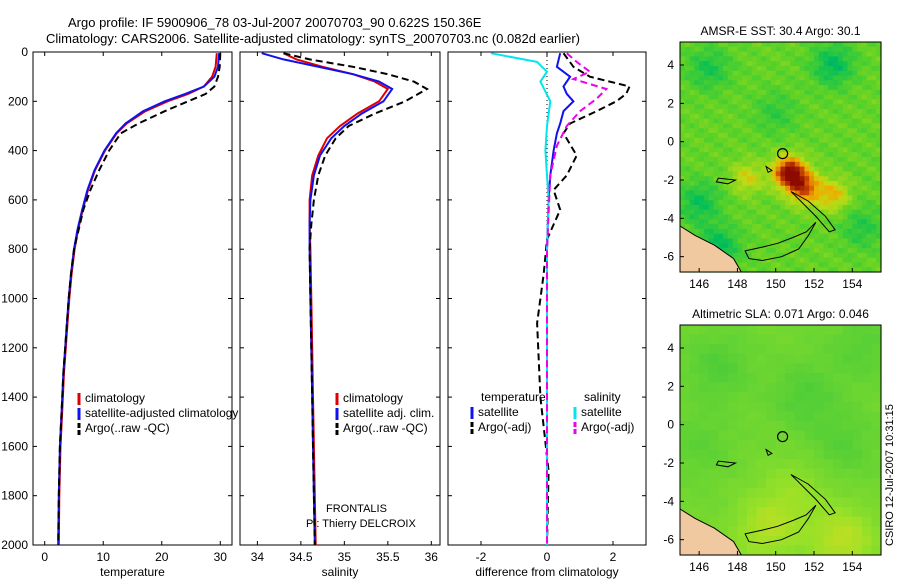  What do you see at coordinates (814, 567) in the screenshot?
I see `sla_map-xtick-label: 152` at bounding box center [814, 567].